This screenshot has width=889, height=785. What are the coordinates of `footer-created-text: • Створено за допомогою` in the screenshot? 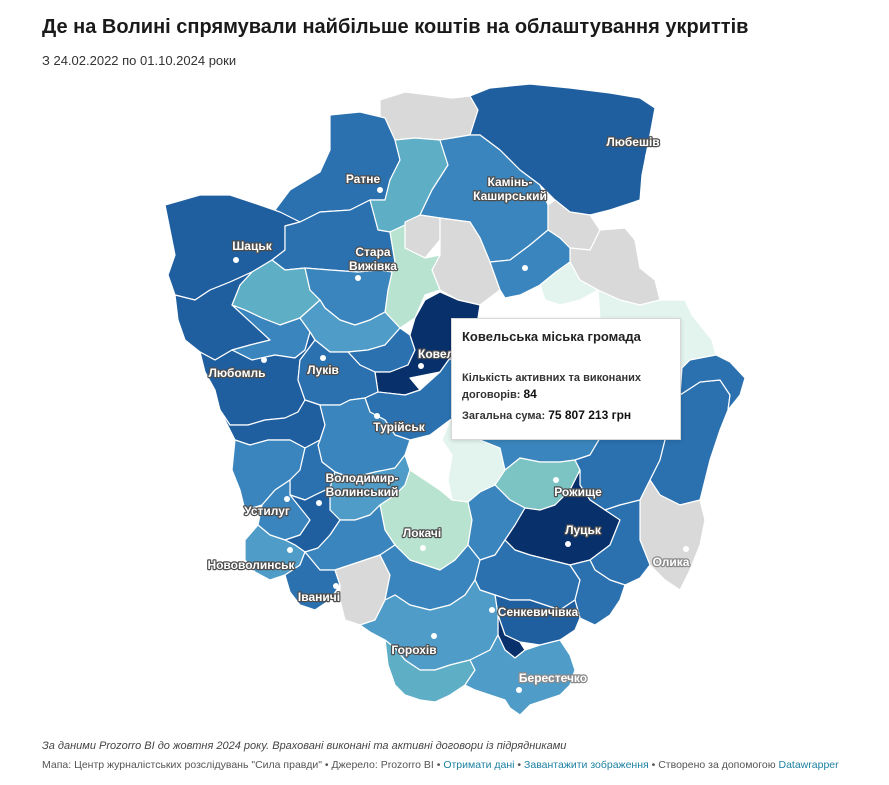 It's located at (713, 765).